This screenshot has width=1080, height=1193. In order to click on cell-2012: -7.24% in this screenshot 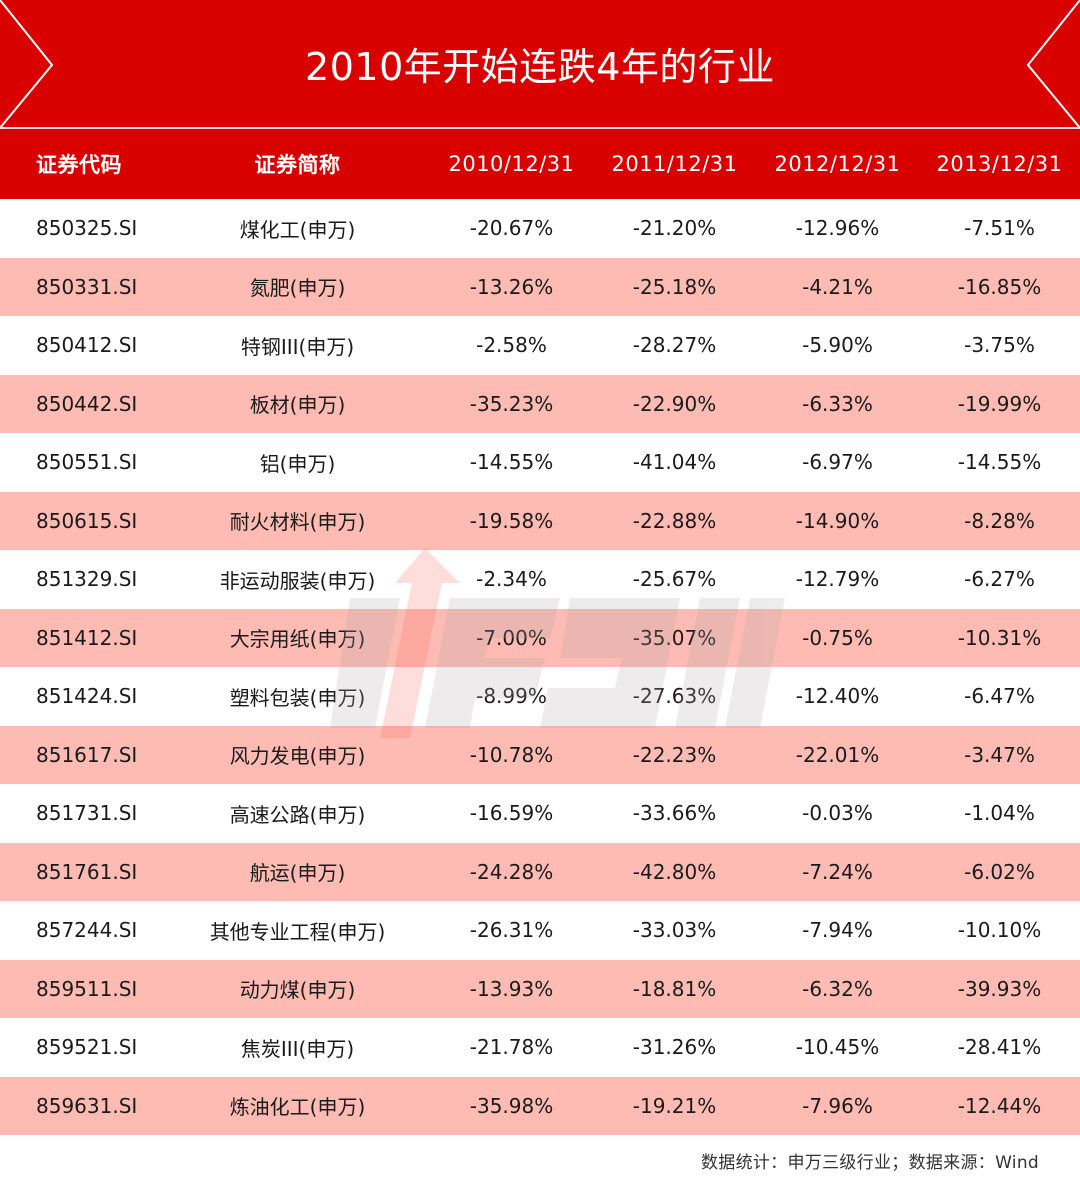, I will do `click(837, 871)`.